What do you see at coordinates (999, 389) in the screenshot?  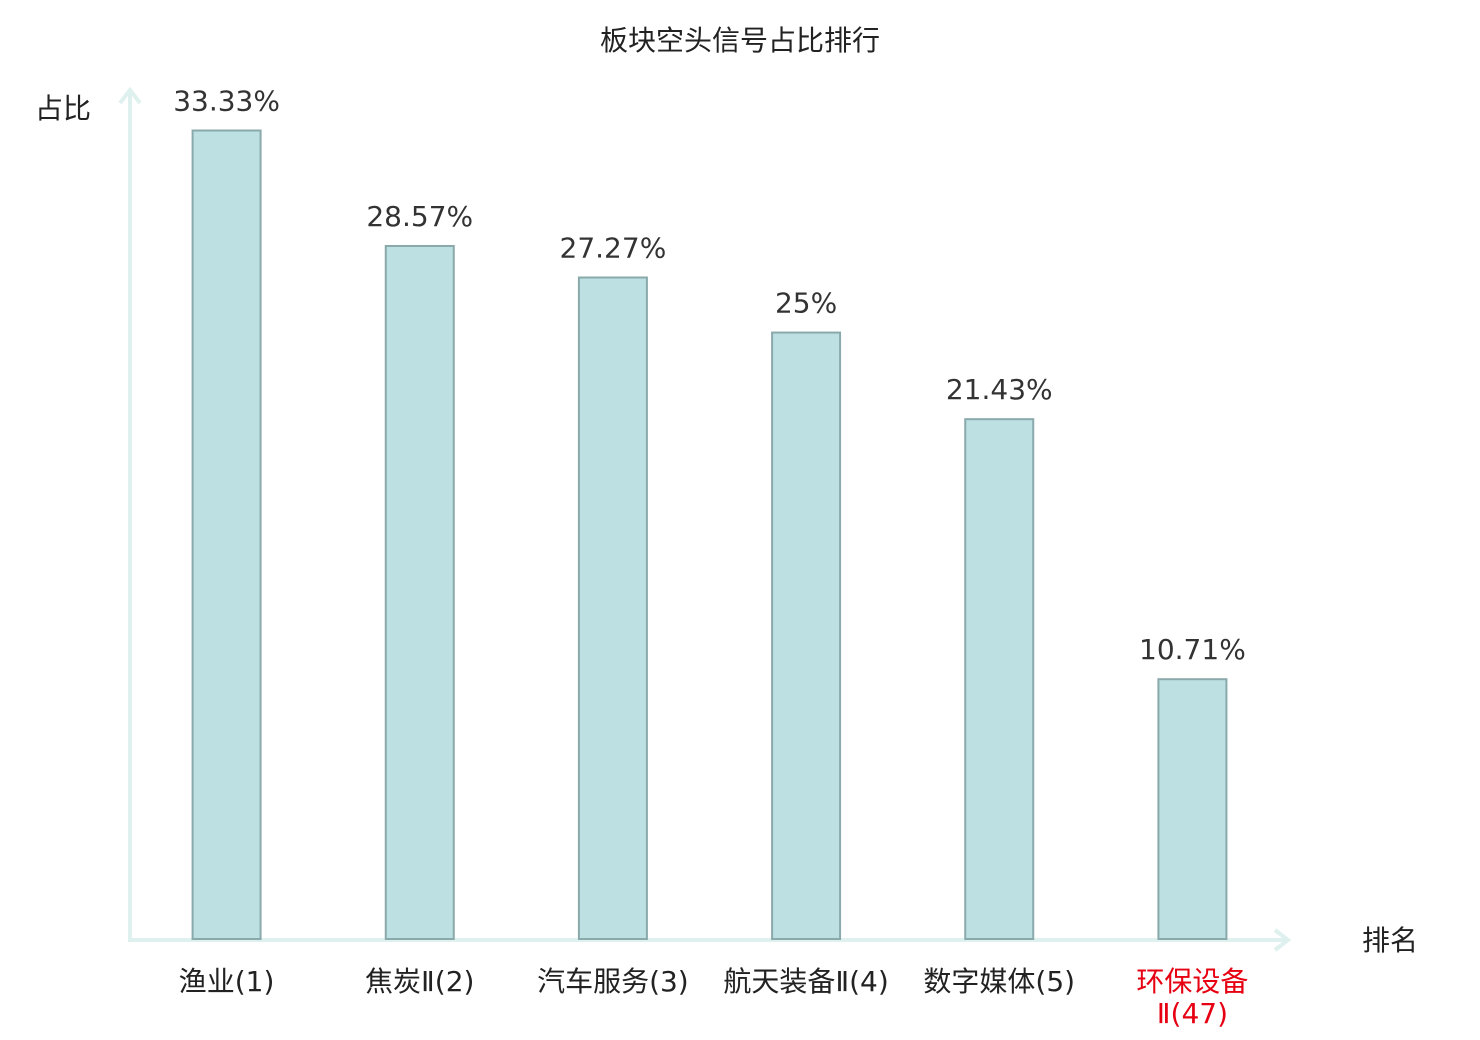 I see `value-label: 21.43%` at bounding box center [999, 389].